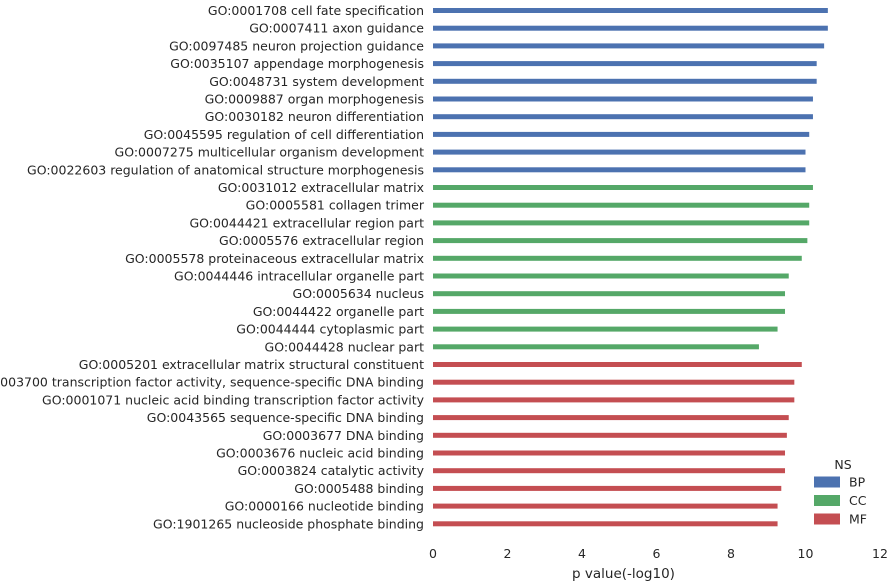 Image resolution: width=894 pixels, height=587 pixels. I want to click on category-label: GO:0000166 nucleotide binding, so click(324, 506).